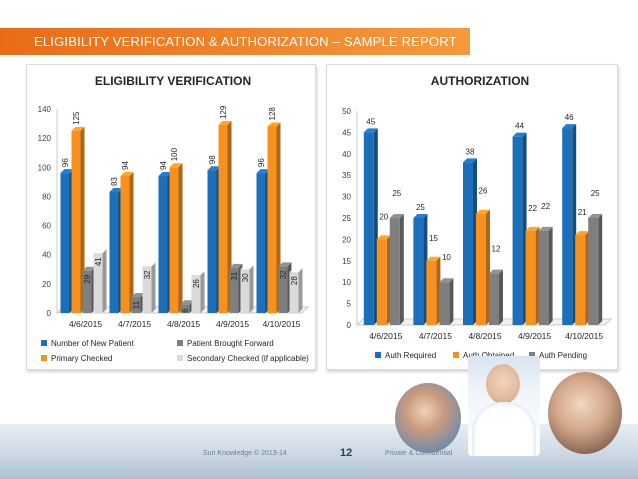  Describe the element at coordinates (98, 261) in the screenshot. I see `data-label: 41` at that location.